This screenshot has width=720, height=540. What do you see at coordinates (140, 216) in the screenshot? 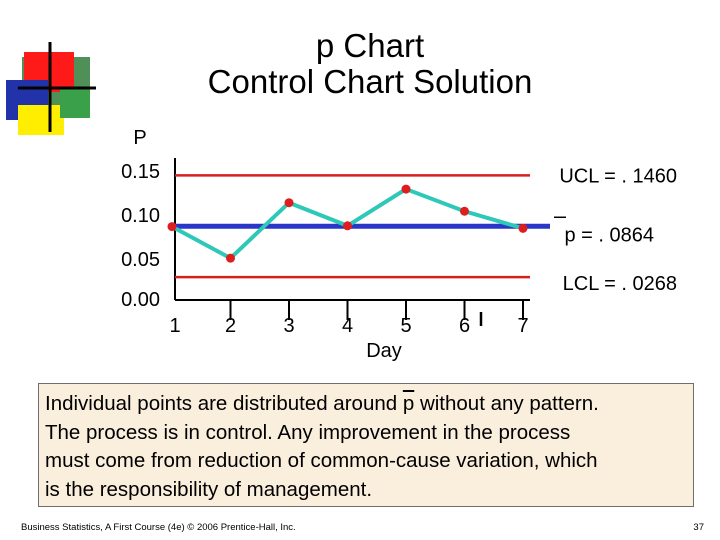
I see `y-tick-label-0.10: 0.10` at bounding box center [140, 216].